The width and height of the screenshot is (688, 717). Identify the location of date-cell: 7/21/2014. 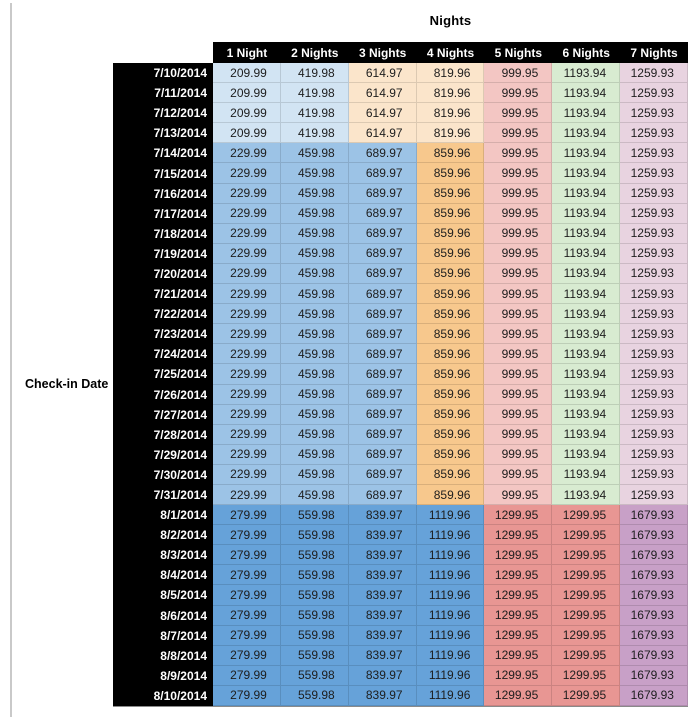
(163, 294).